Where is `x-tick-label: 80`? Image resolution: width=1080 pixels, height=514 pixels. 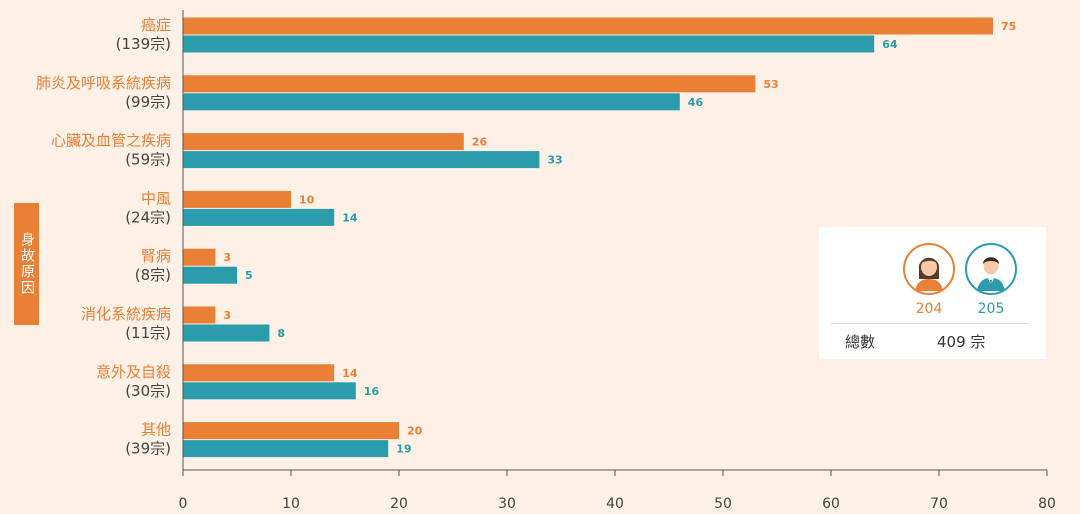
x-tick-label: 80 is located at coordinates (1047, 504).